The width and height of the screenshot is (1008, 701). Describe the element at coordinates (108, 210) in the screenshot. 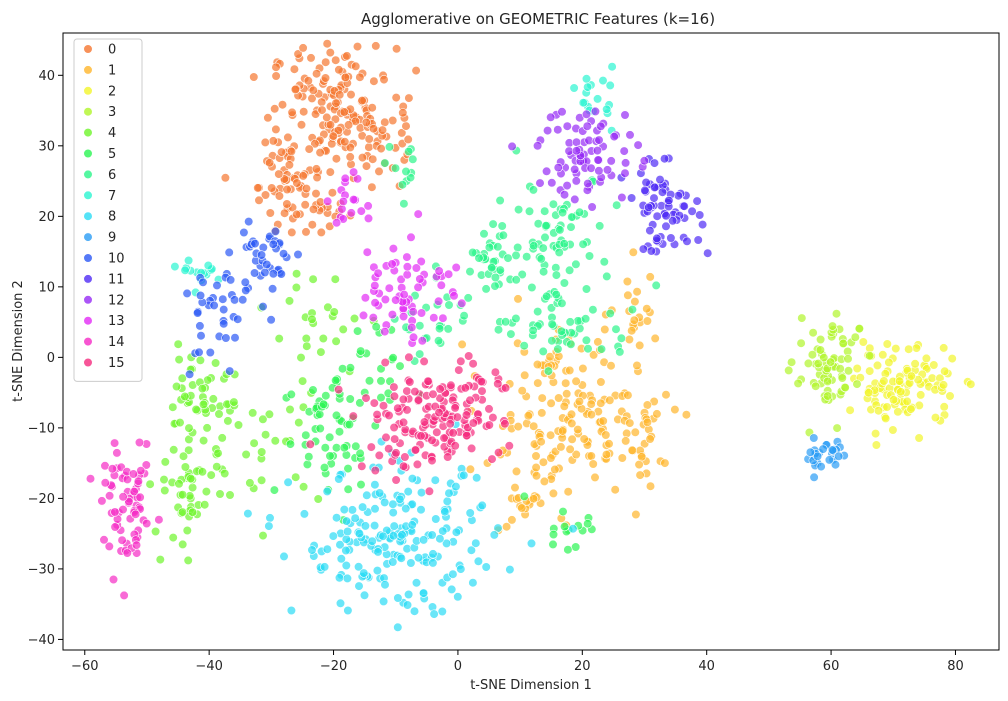

I see `legend-box` at that location.